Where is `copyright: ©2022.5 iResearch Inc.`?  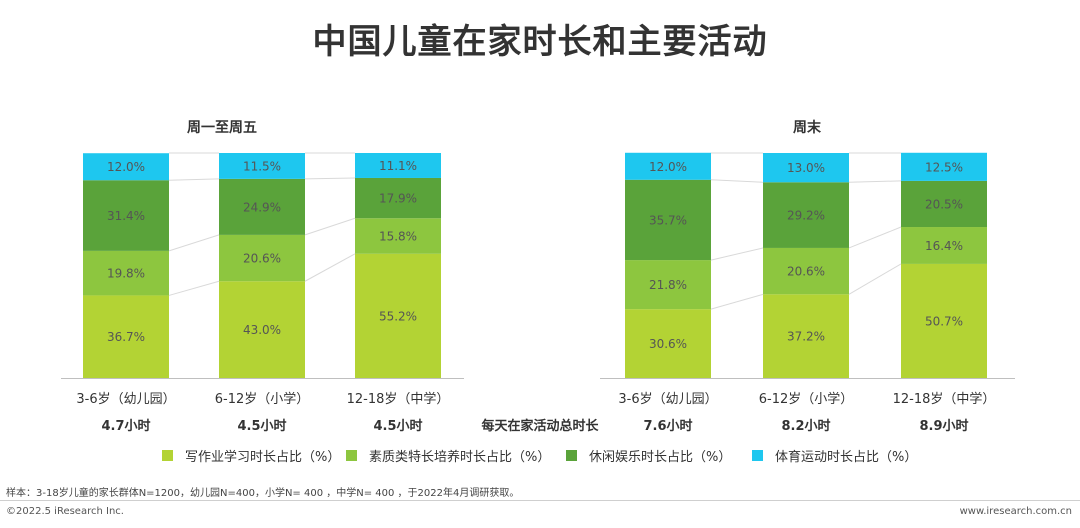
copyright: ©2022.5 iResearch Inc. is located at coordinates (65, 511).